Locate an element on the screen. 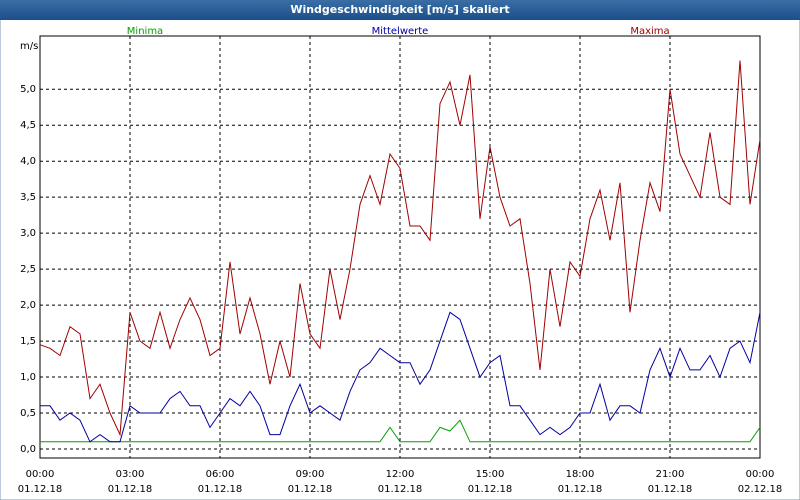 This screenshot has height=500, width=800. x-tick-date: 02.12.18 is located at coordinates (760, 489).